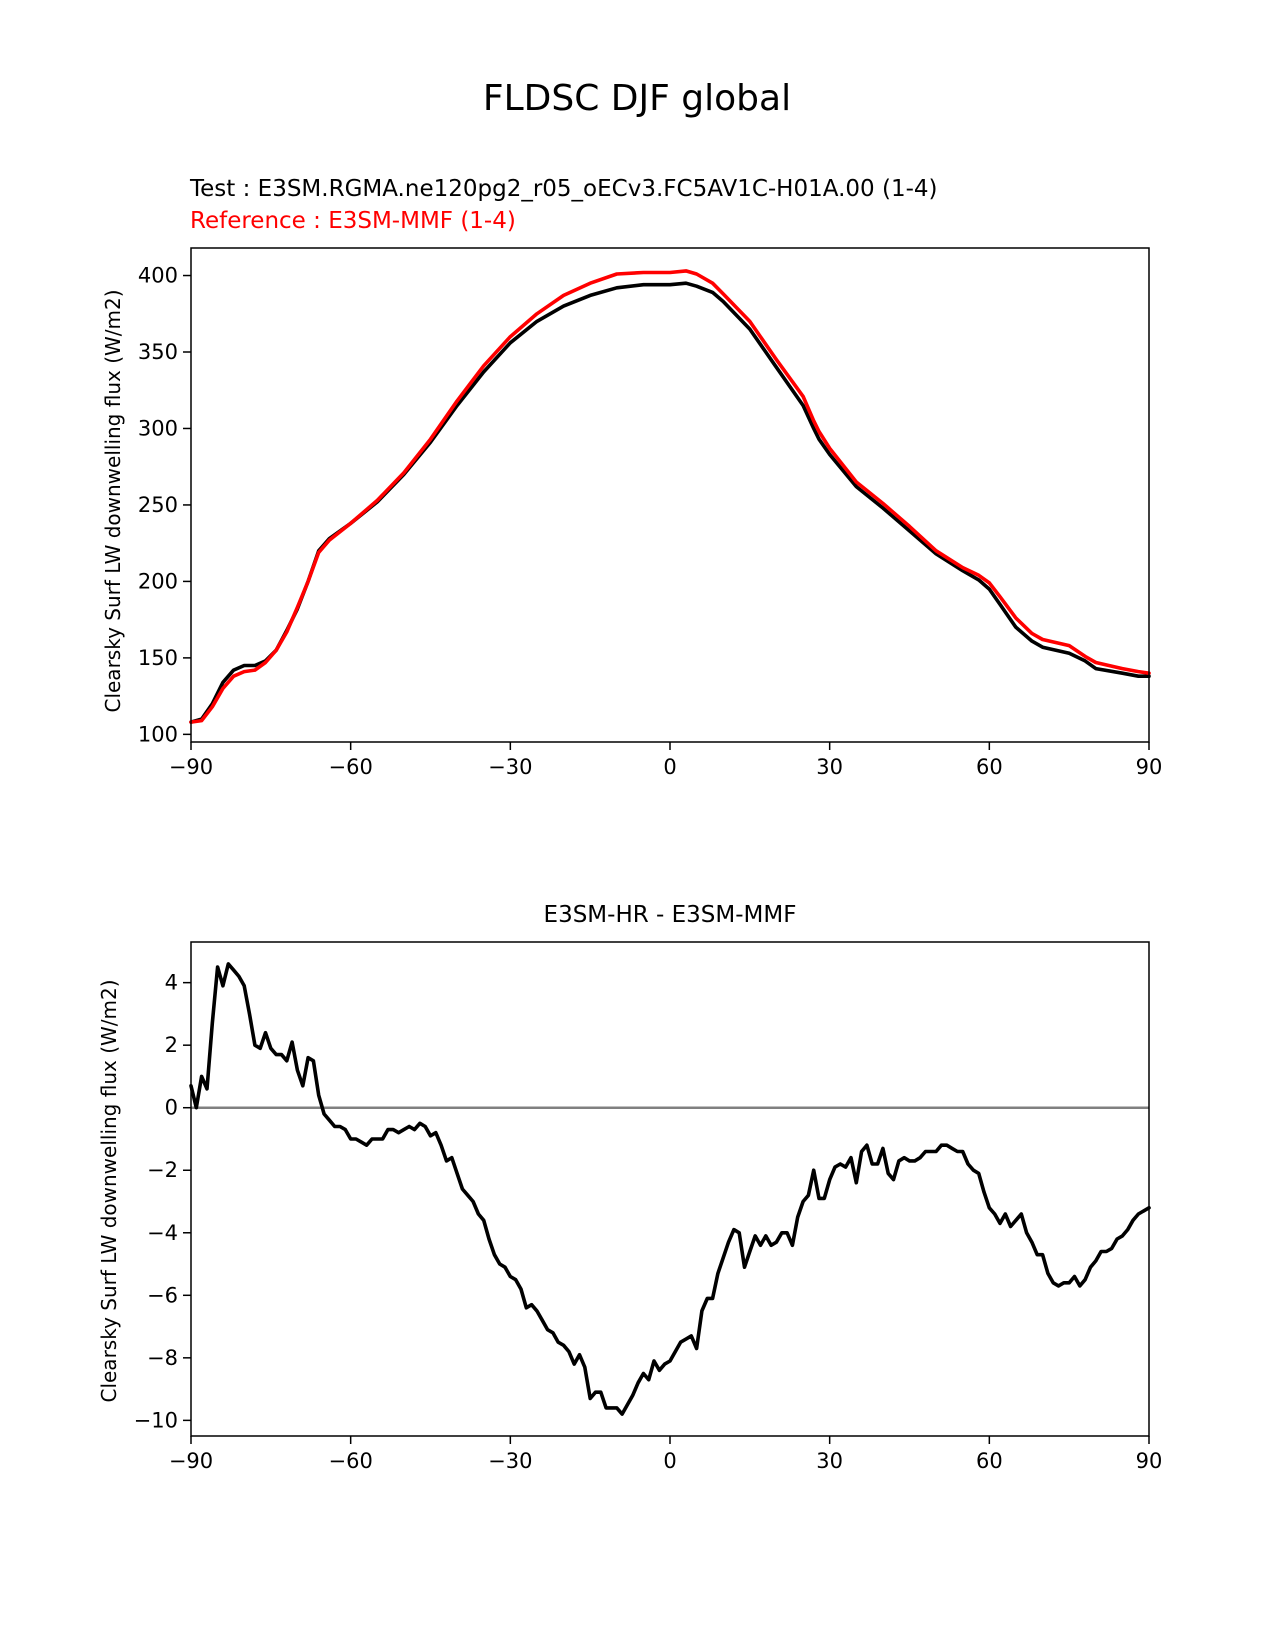 This screenshot has height=1650, width=1275. What do you see at coordinates (158, 734) in the screenshot?
I see `top-y-tick-label: 100` at bounding box center [158, 734].